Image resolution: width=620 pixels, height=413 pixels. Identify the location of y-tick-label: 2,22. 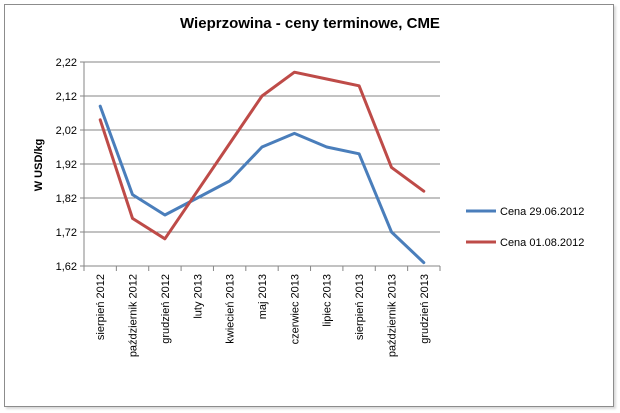
(66, 63).